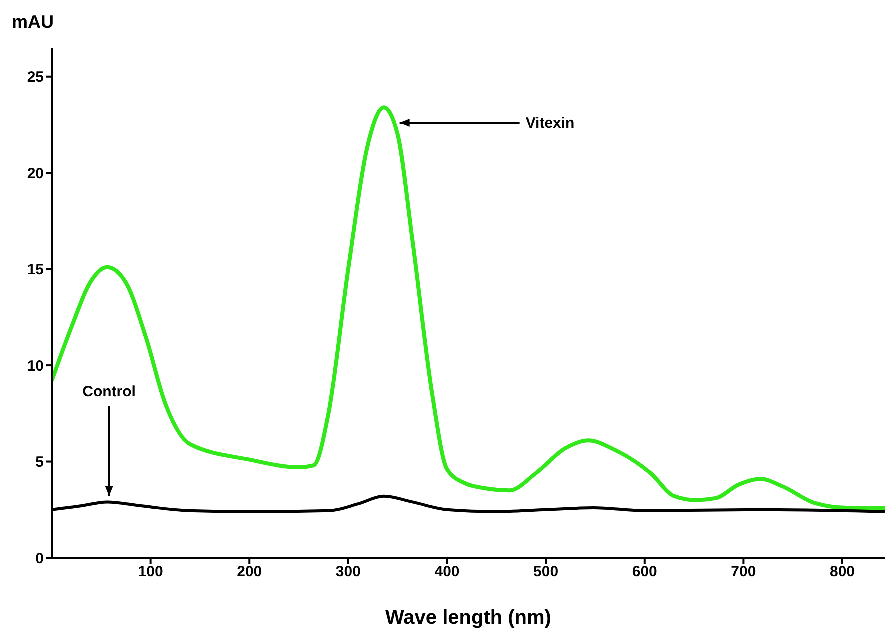  I want to click on x-tick-label: 600, so click(645, 572).